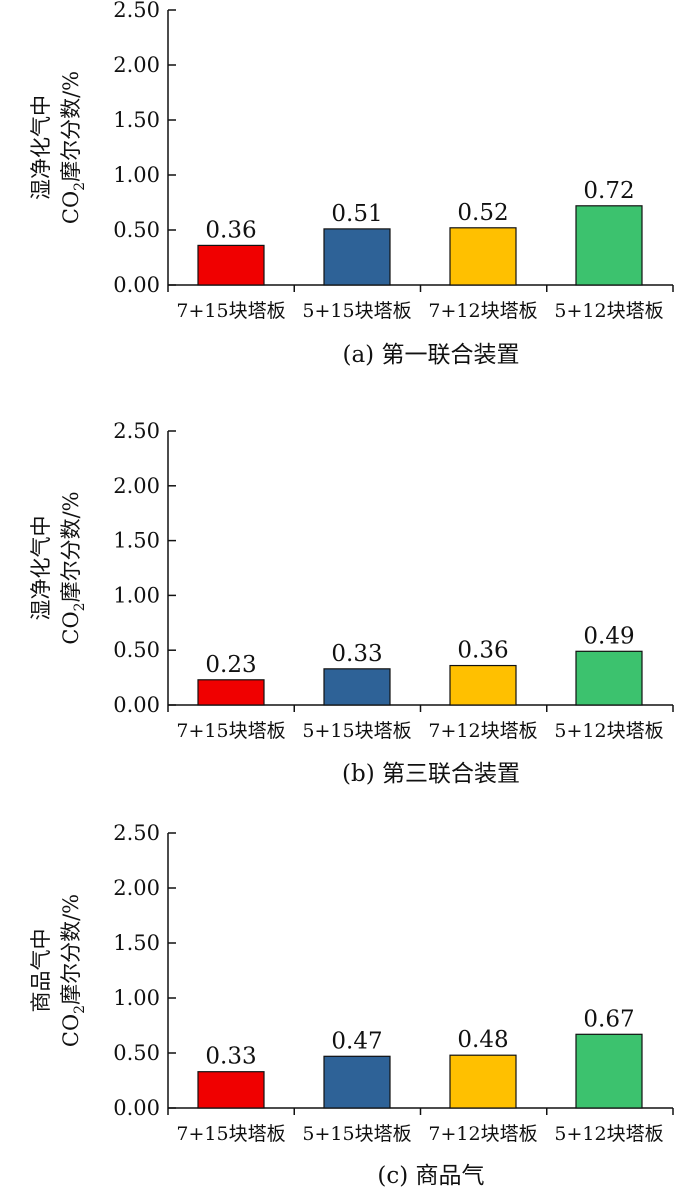 This screenshot has width=700, height=1203. What do you see at coordinates (608, 191) in the screenshot?
I see `value-label-4: 0.72` at bounding box center [608, 191].